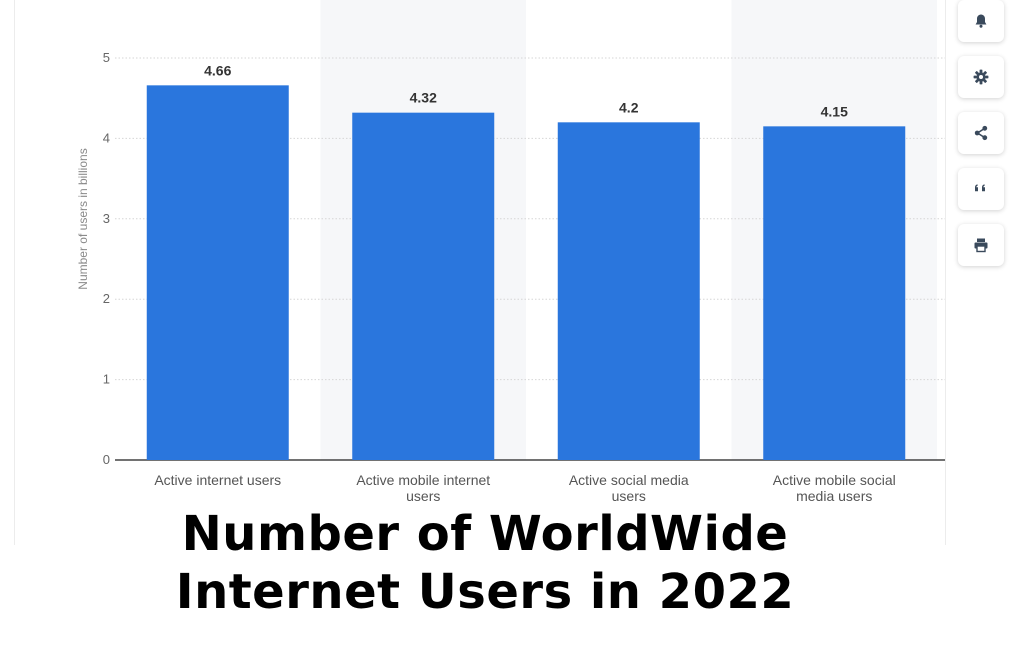  I want to click on x-tick-label: Active internet users, so click(217, 480).